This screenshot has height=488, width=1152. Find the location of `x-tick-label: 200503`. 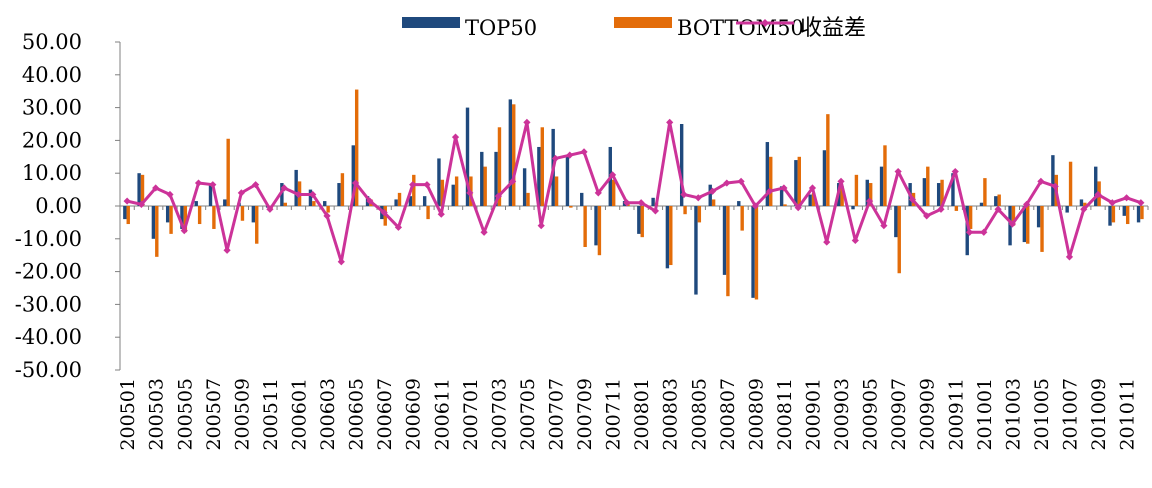

x-tick-label: 200503 is located at coordinates (157, 414).